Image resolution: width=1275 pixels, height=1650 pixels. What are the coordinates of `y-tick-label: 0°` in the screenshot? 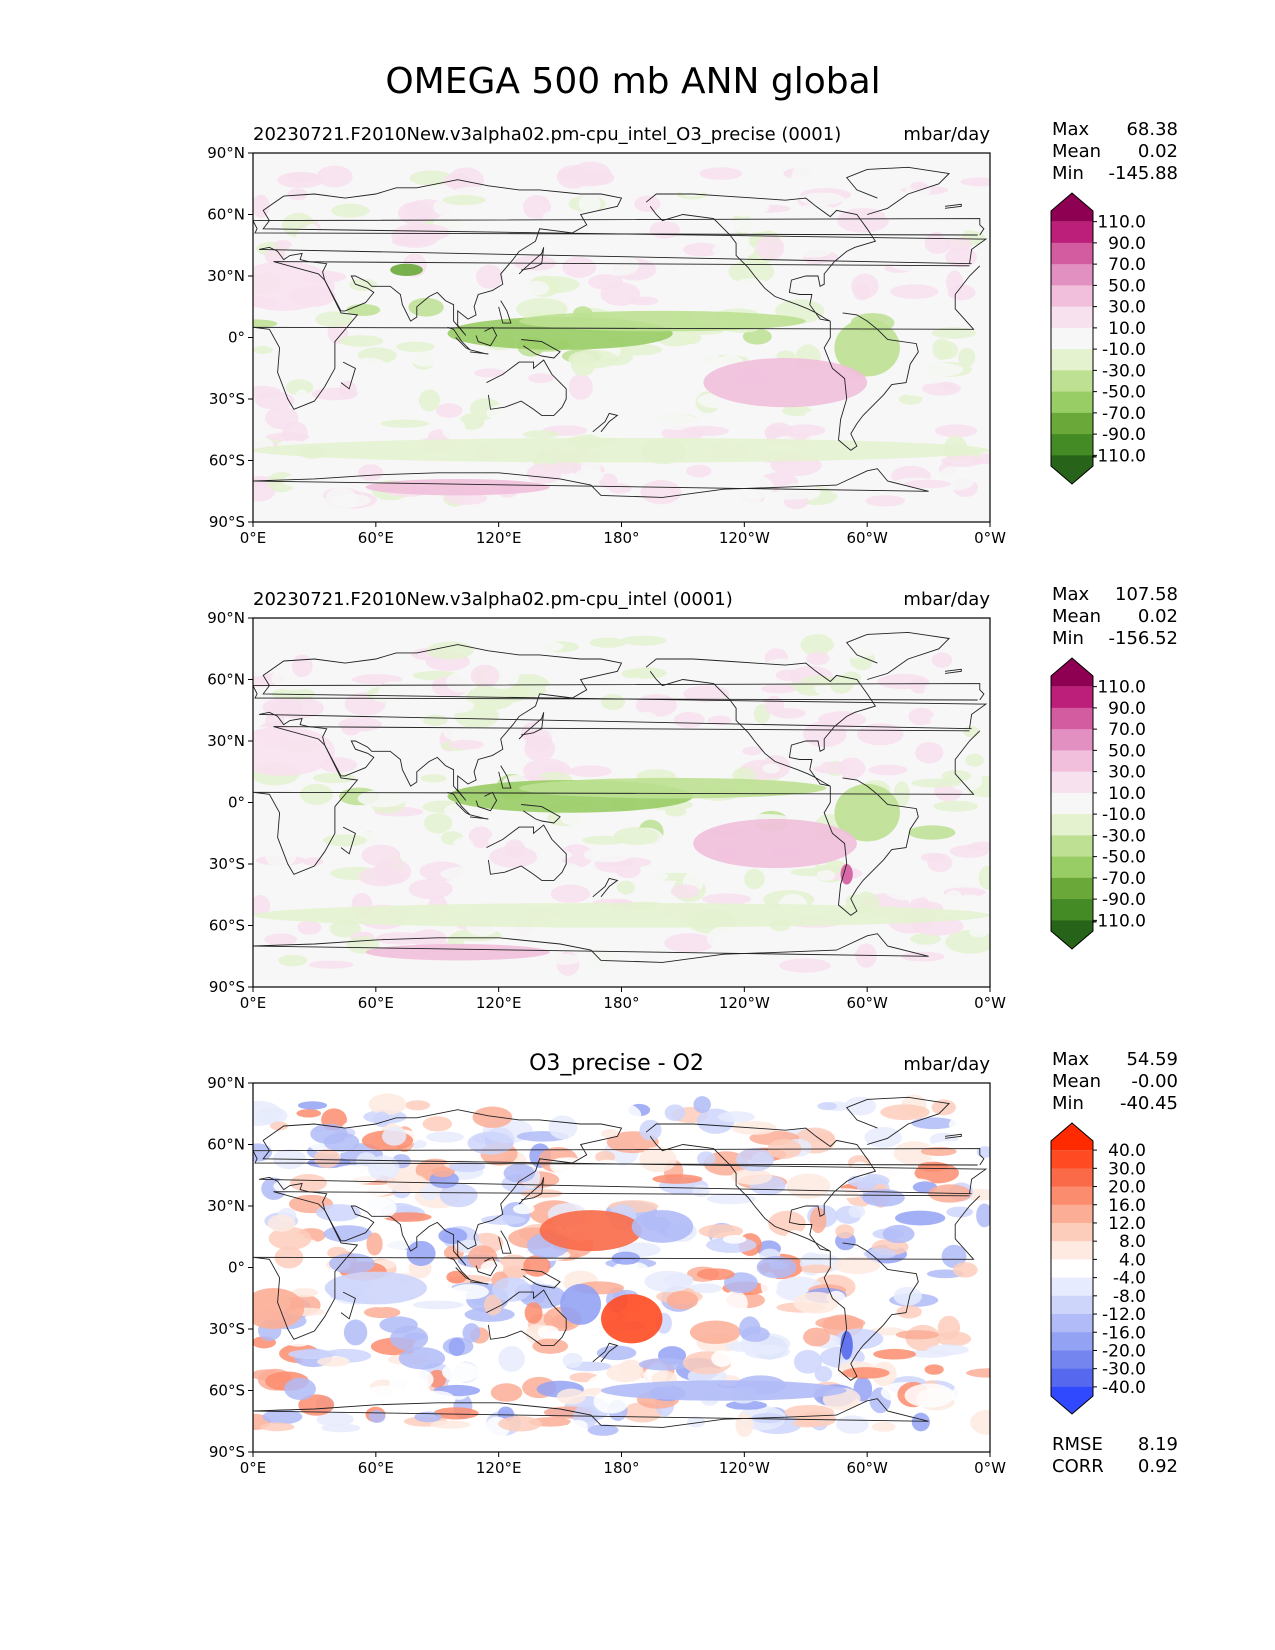 It's located at (236, 803).